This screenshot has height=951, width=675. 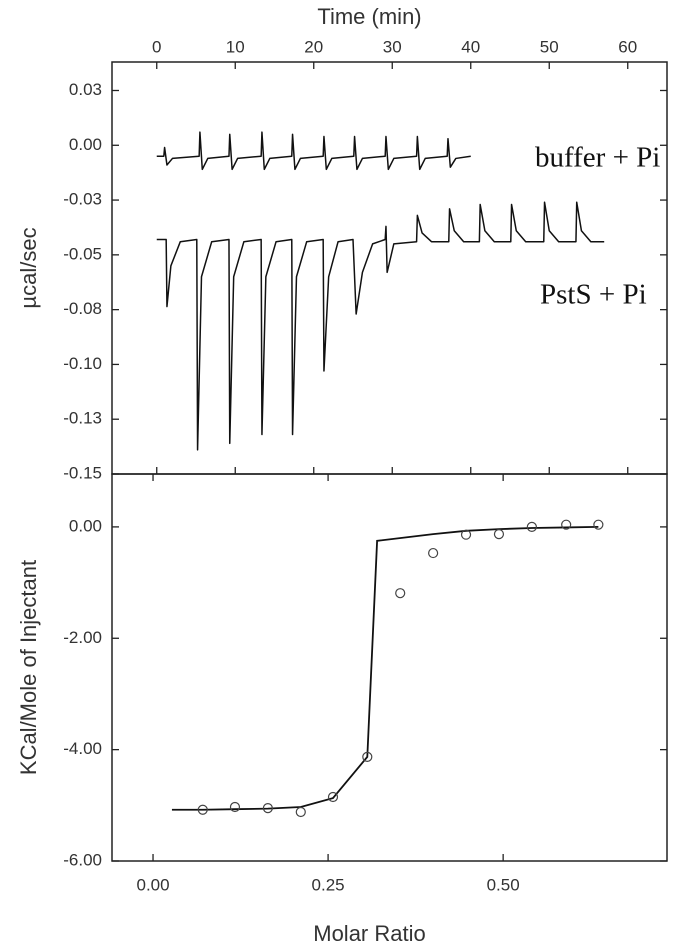 What do you see at coordinates (82, 253) in the screenshot?
I see `y-tick-label: -0.05` at bounding box center [82, 253].